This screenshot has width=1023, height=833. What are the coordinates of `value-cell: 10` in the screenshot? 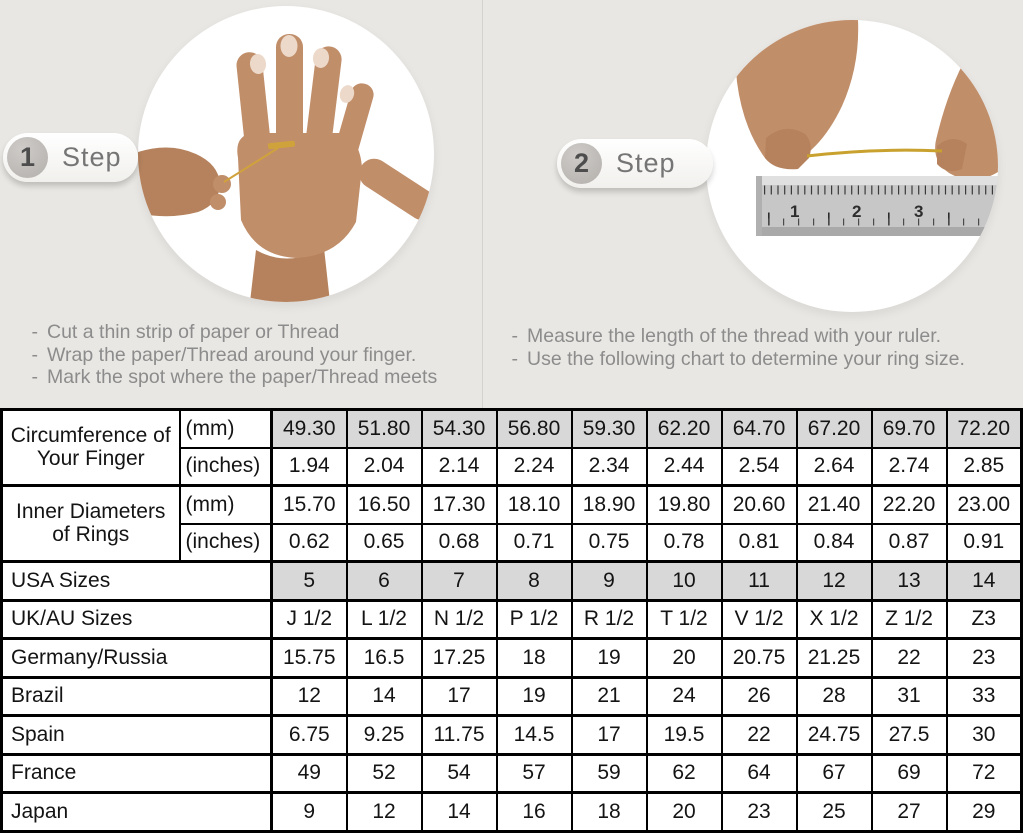 It's located at (684, 580).